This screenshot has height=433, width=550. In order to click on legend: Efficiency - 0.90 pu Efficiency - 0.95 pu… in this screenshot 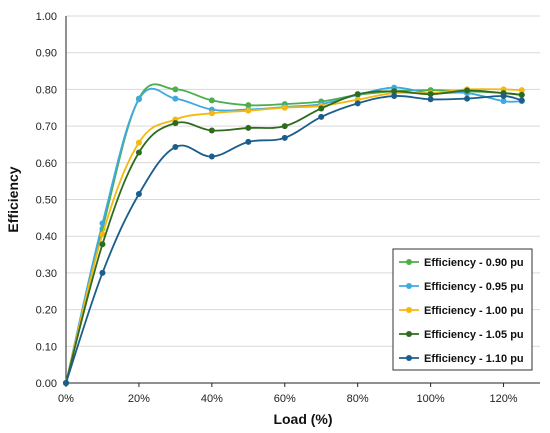, I will do `click(462, 309)`.